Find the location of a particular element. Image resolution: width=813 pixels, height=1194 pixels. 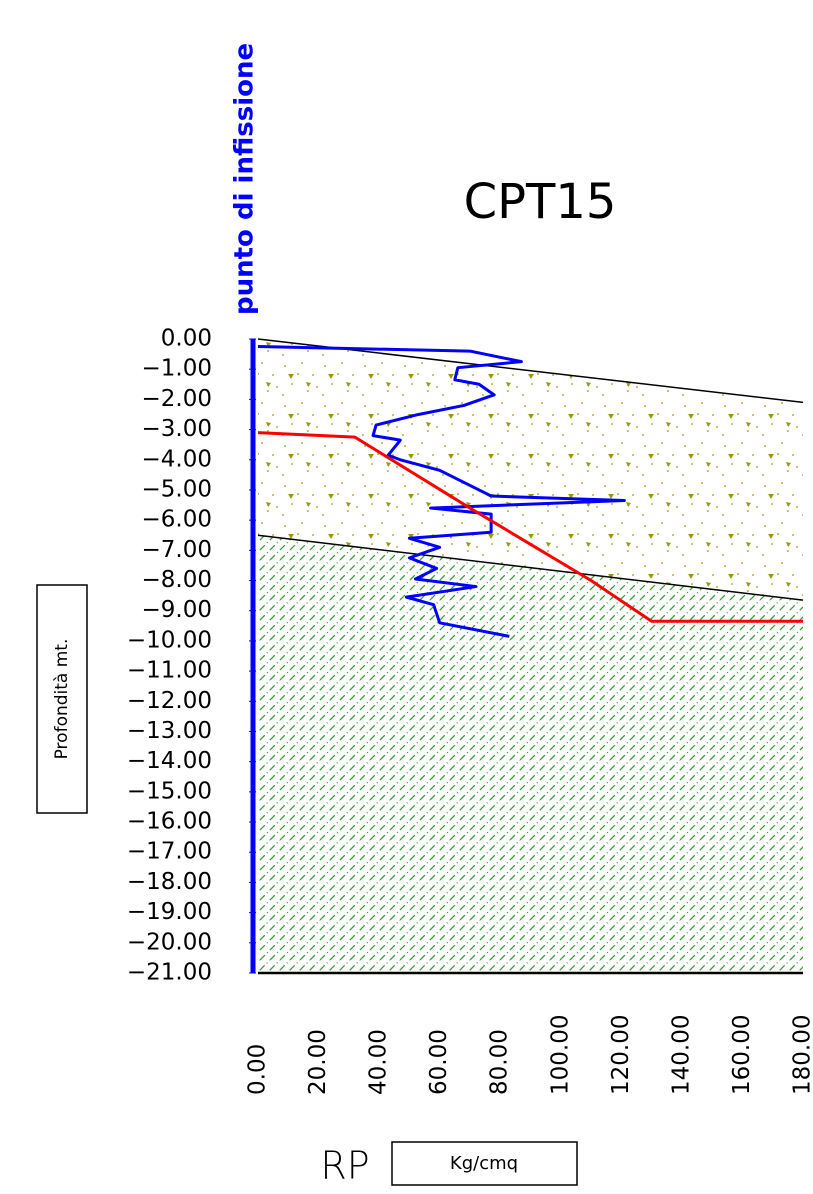

x-axis-label: RP is located at coordinates (344, 1166).